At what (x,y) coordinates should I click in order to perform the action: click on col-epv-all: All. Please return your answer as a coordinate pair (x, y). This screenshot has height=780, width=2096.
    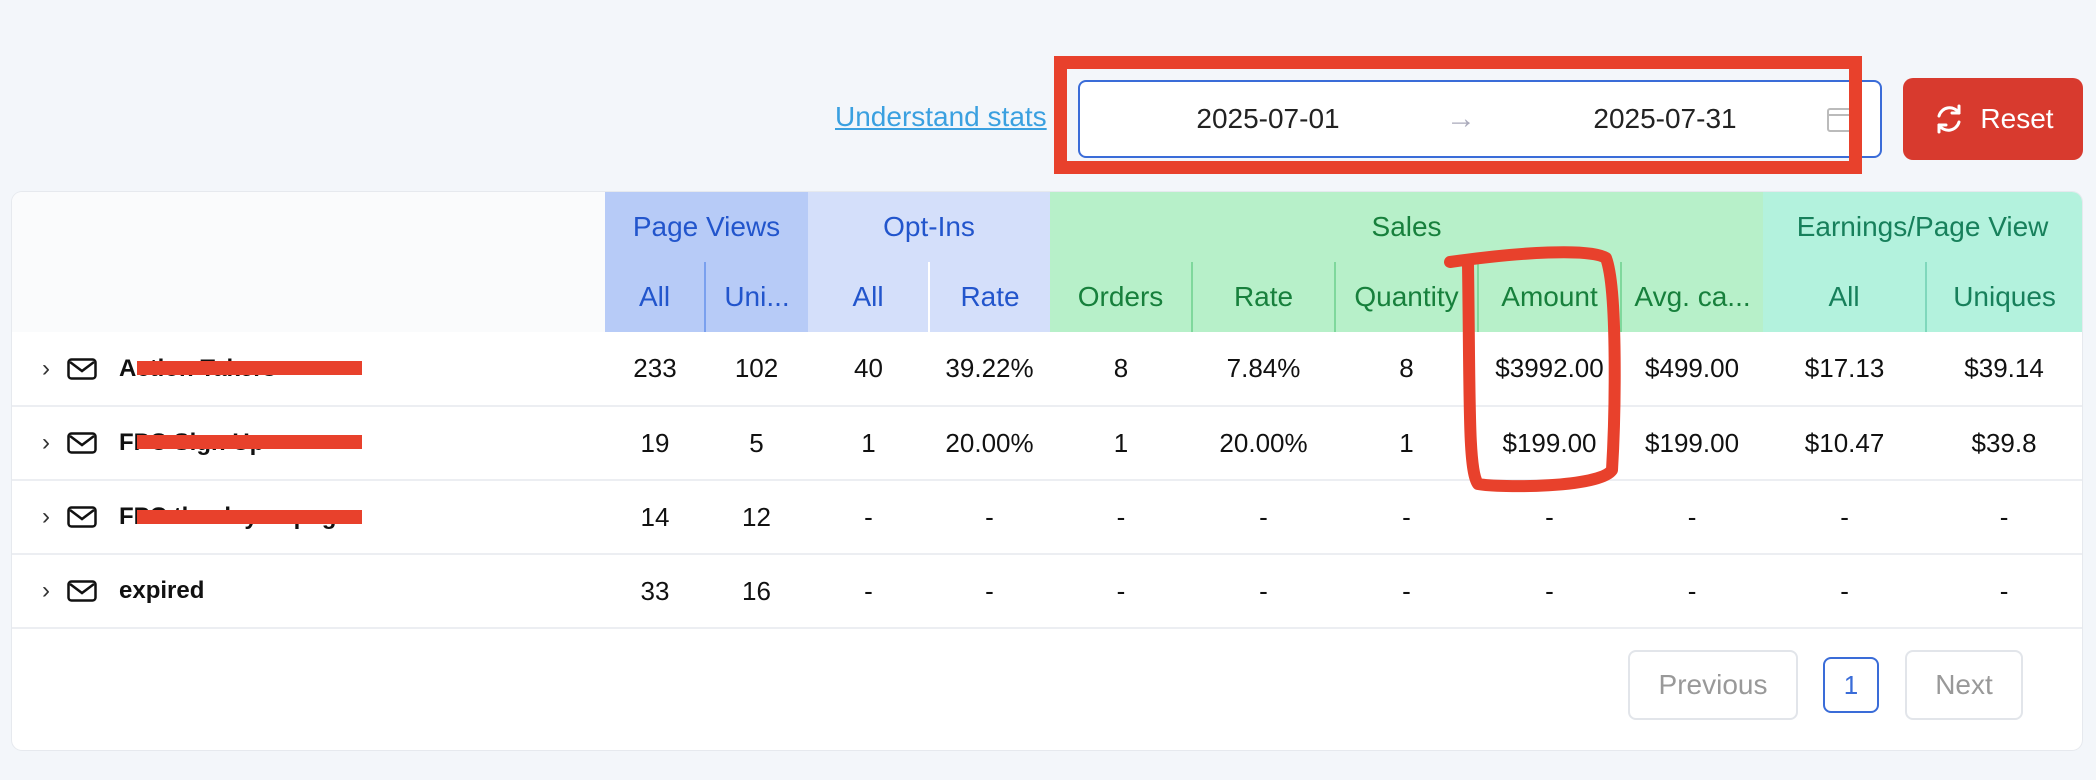
    Looking at the image, I should click on (1845, 297).